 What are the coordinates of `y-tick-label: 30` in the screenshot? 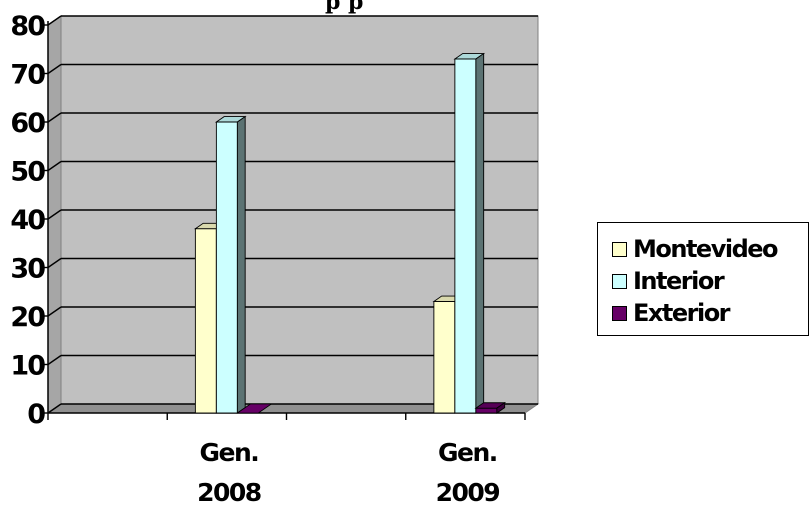 It's located at (27, 269).